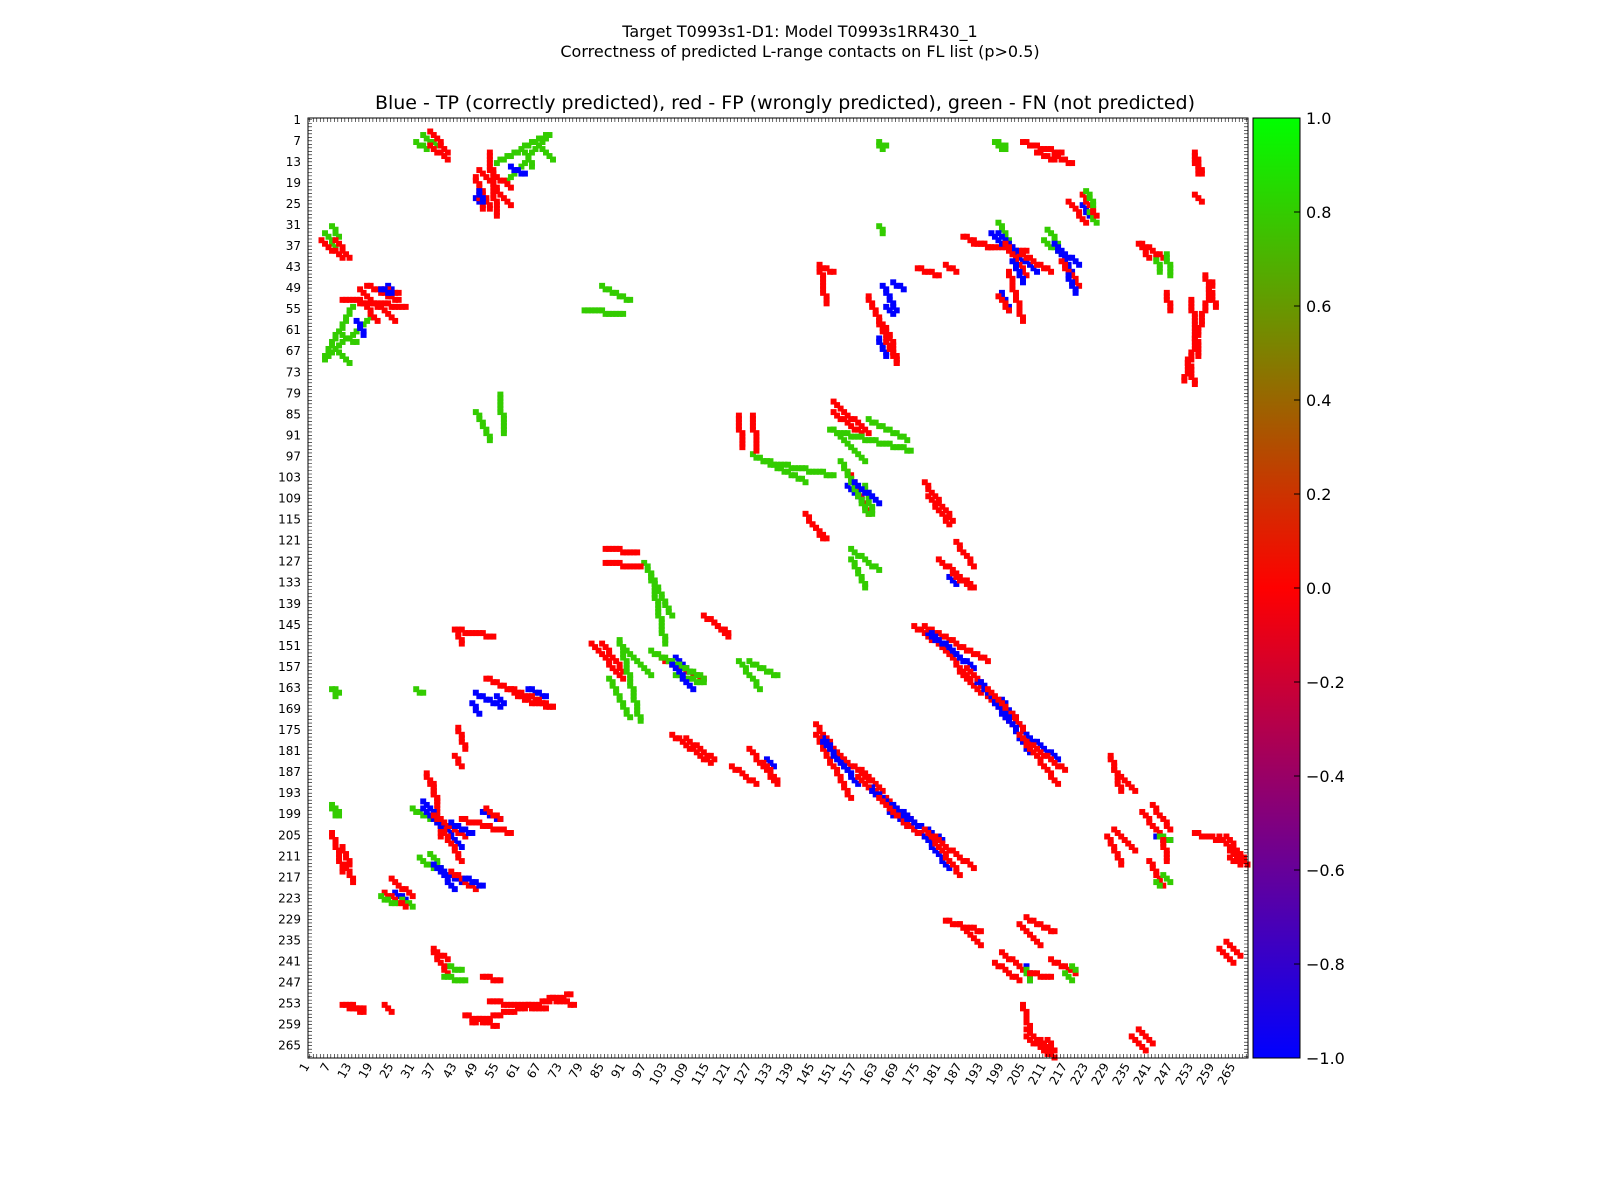 The height and width of the screenshot is (1200, 1600). Describe the element at coordinates (848, 1074) in the screenshot. I see `x-tick-label: 157` at that location.